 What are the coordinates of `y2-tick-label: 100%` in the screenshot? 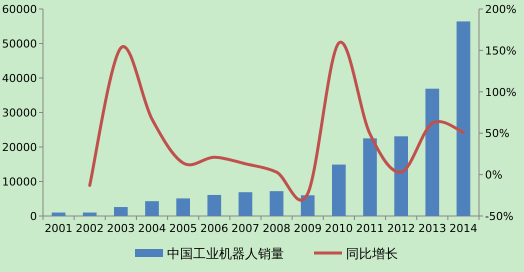 It's located at (500, 92).